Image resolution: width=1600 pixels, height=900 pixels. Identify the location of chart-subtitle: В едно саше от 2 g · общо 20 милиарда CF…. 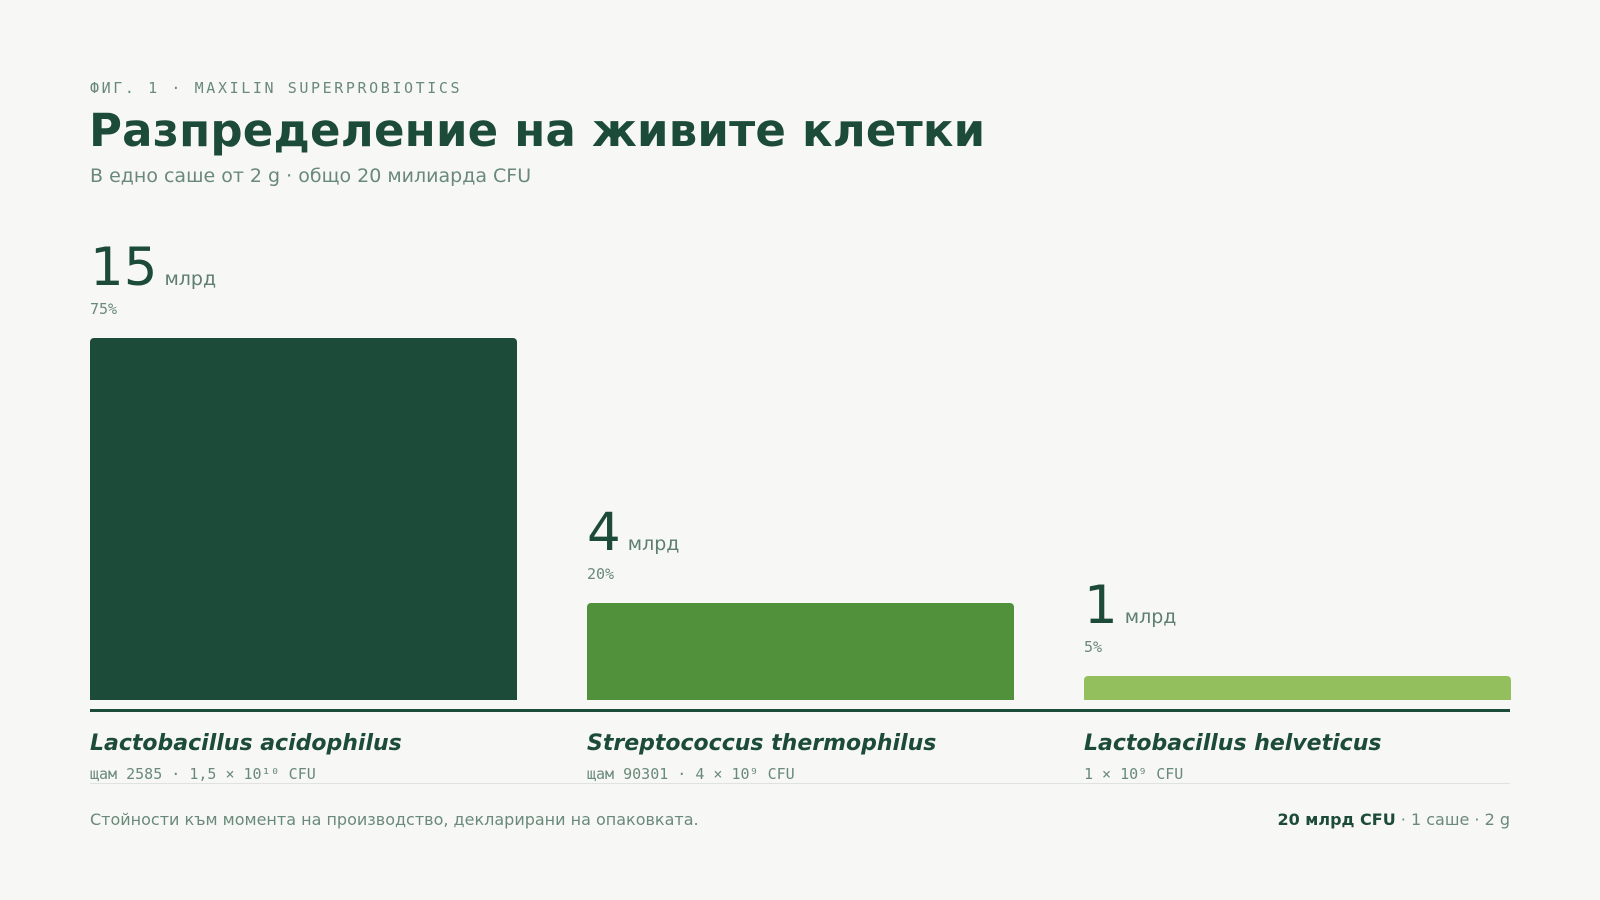
(311, 176).